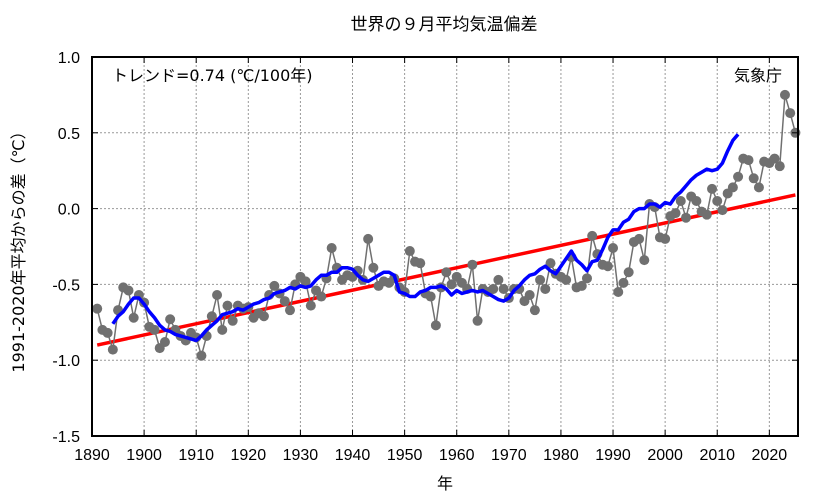  Describe the element at coordinates (69, 134) in the screenshot. I see `y-tick-label: 0.5` at that location.